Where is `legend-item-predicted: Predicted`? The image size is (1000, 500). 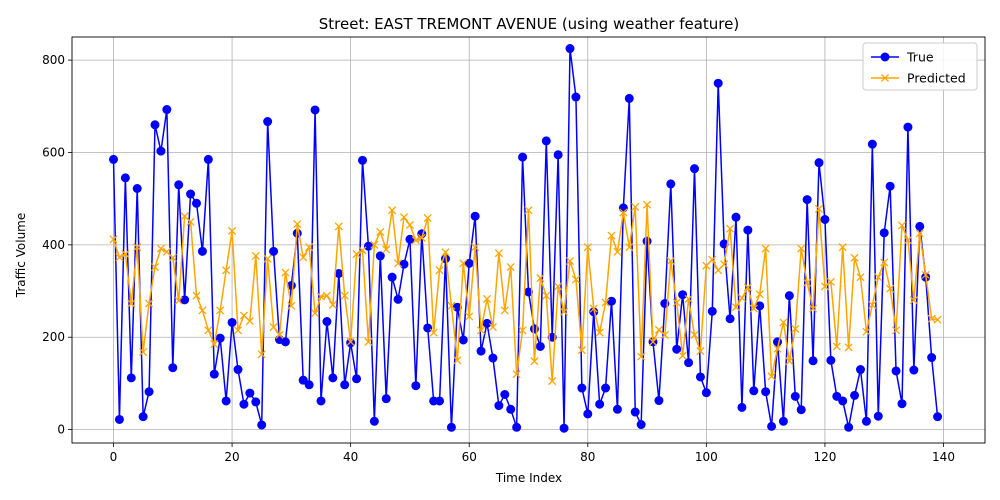
legend-item-predicted: Predicted is located at coordinates (918, 78).